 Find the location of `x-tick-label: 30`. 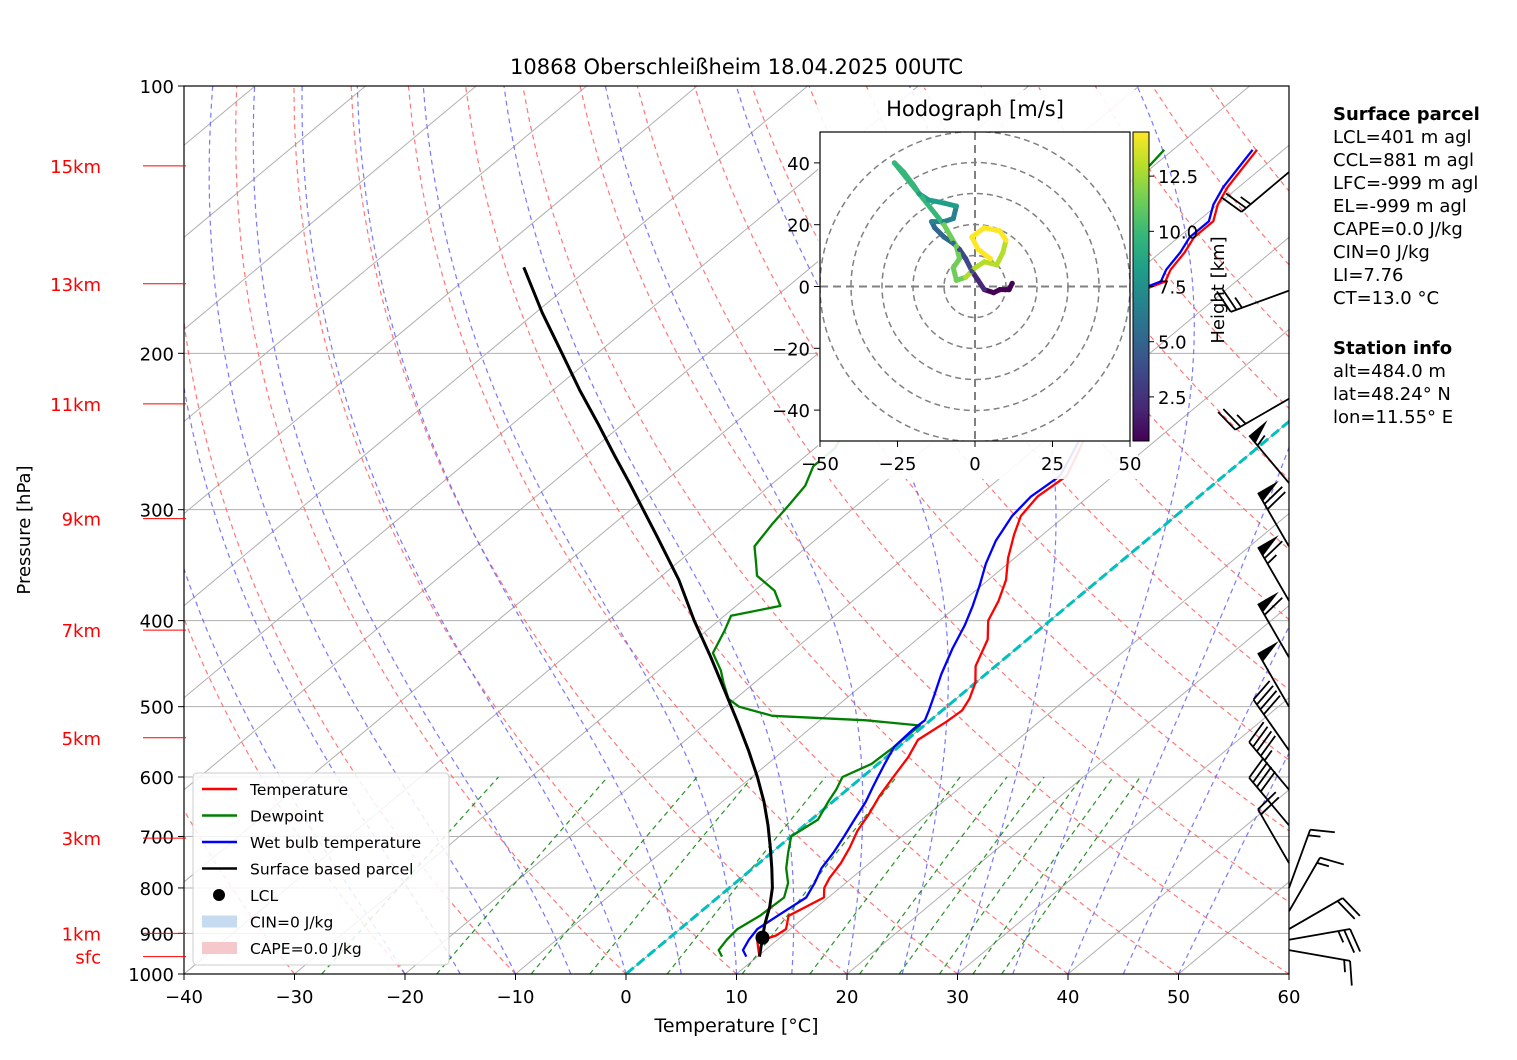

x-tick-label: 30 is located at coordinates (957, 997).